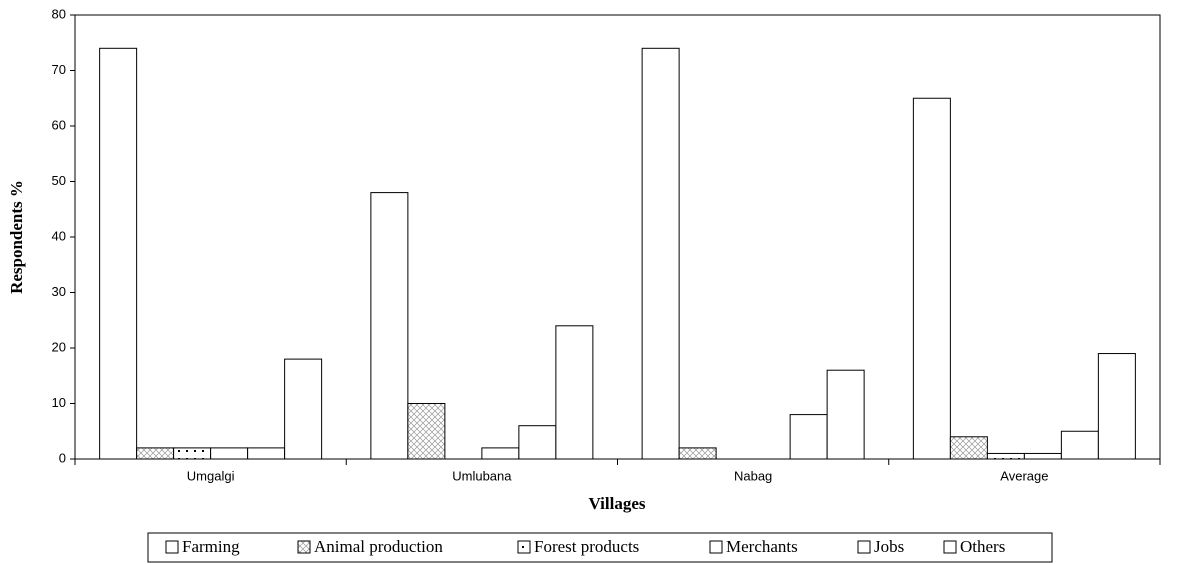 This screenshot has width=1187, height=564. Describe the element at coordinates (59, 69) in the screenshot. I see `y-tick-label: 70` at that location.